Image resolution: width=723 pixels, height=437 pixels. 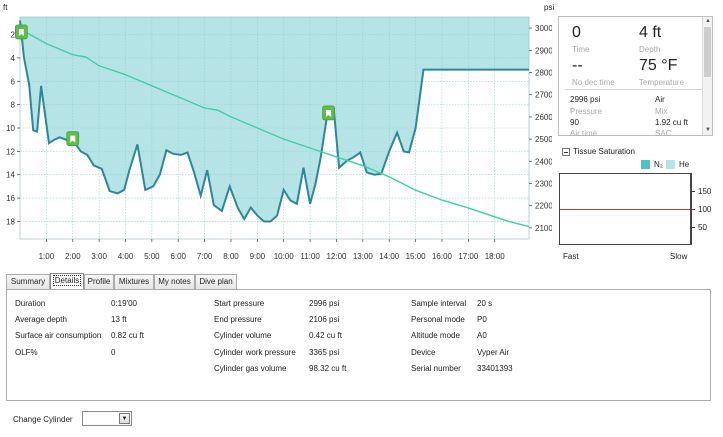 What do you see at coordinates (543, 50) in the screenshot?
I see `pressure-tick-label: 2900` at bounding box center [543, 50].